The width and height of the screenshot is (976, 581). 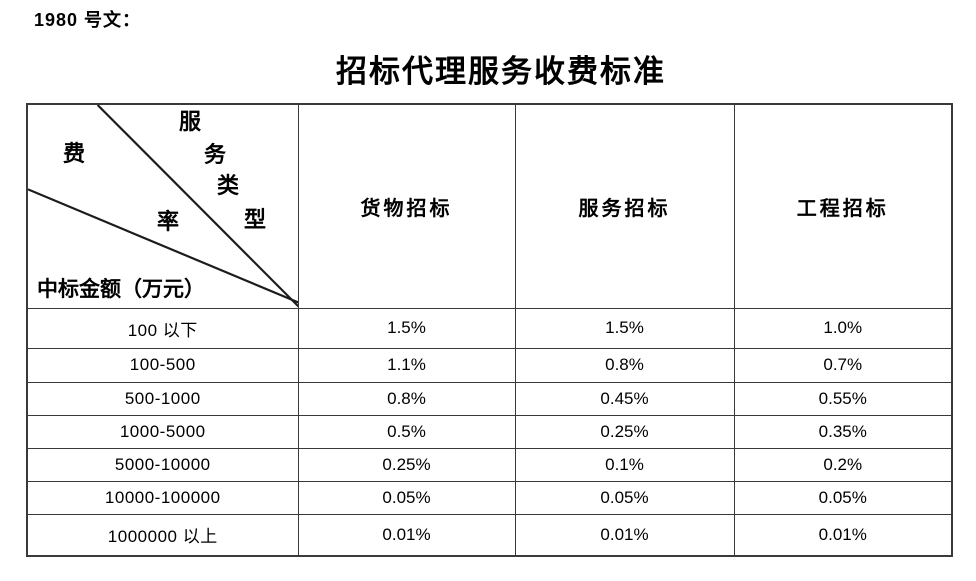 What do you see at coordinates (162, 535) in the screenshot?
I see `amount-range-cell: 1000000 以上` at bounding box center [162, 535].